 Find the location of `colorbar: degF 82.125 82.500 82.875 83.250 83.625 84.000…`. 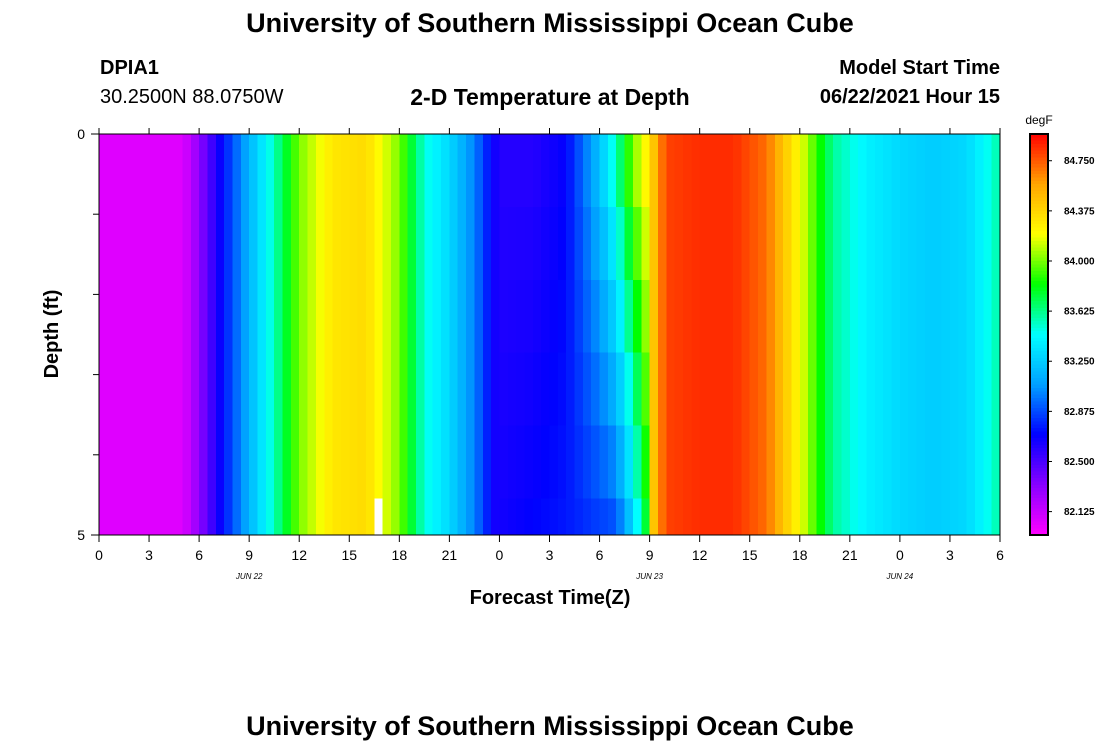

colorbar: degF 82.125 82.500 82.875 83.250 83.625 84.000… is located at coordinates (1060, 324).